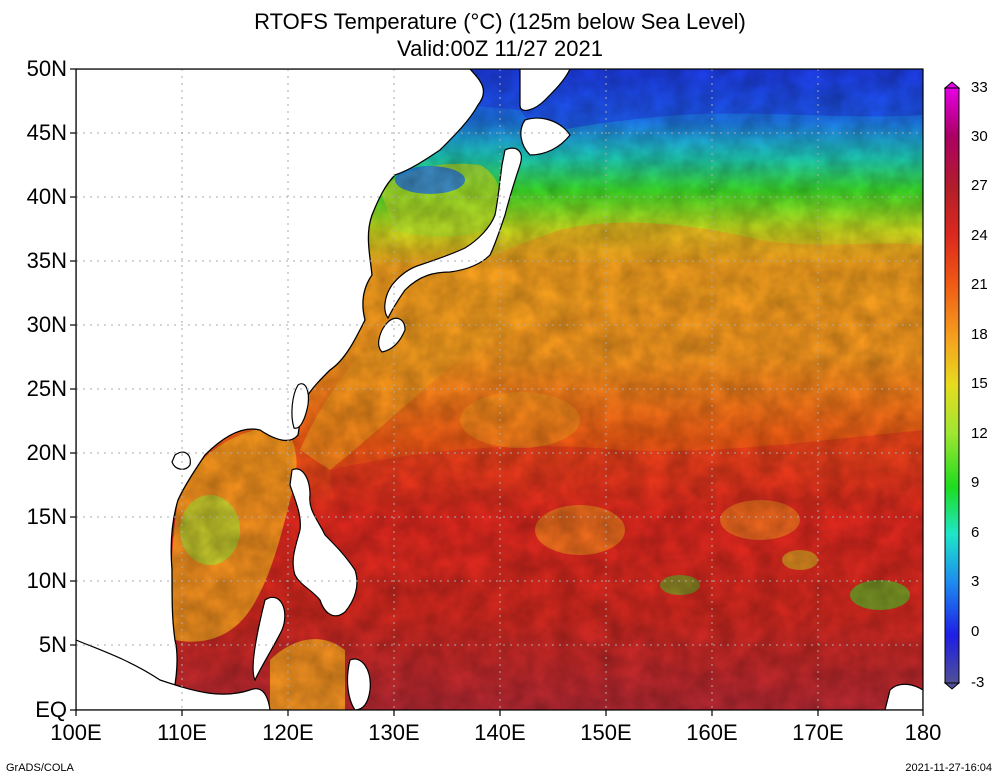 The image size is (1000, 779). What do you see at coordinates (979, 433) in the screenshot?
I see `colorbar-label: 12` at bounding box center [979, 433].